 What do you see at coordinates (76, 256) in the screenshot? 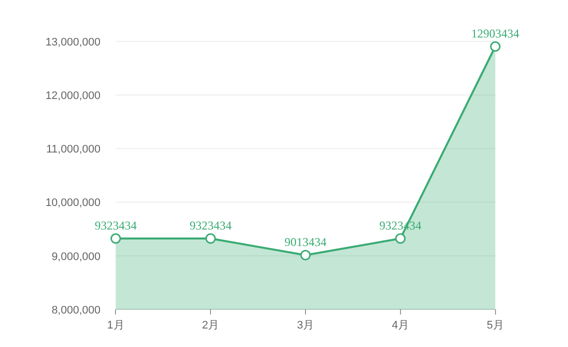
I see `y-tick-label: 9,000,000` at bounding box center [76, 256].